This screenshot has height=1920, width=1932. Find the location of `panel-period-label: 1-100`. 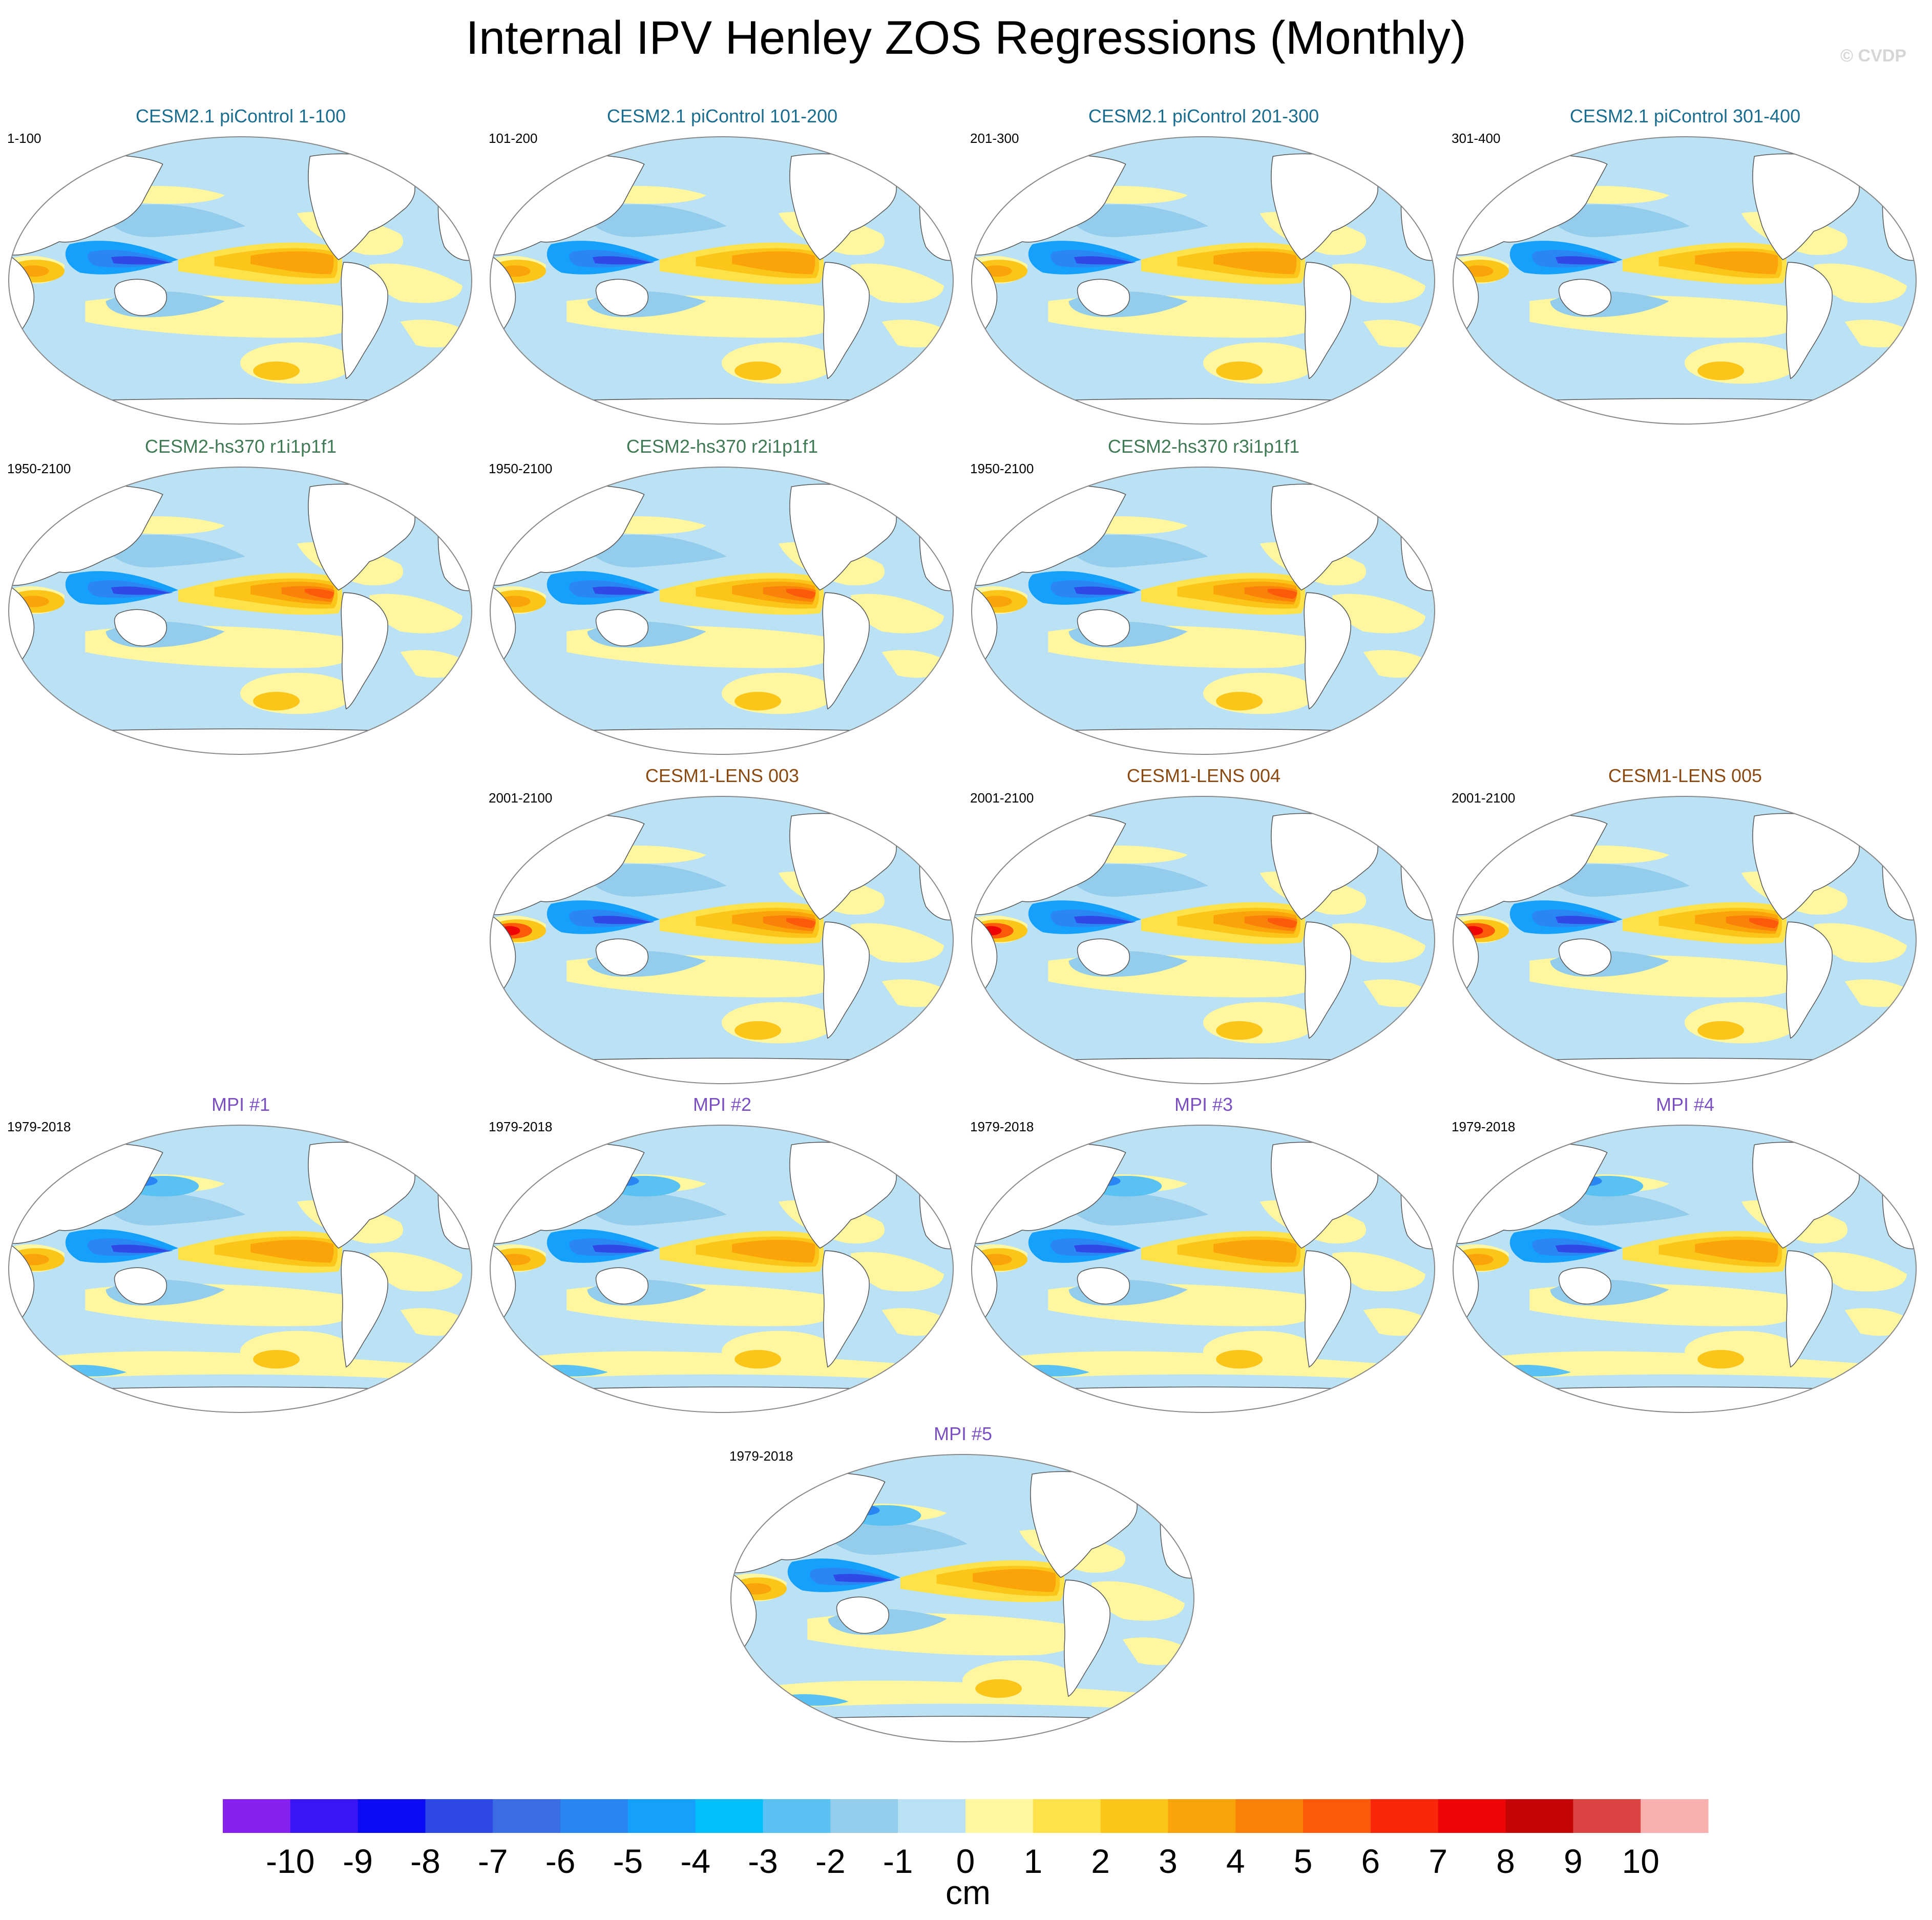

panel-period-label: 1-100 is located at coordinates (24, 139).